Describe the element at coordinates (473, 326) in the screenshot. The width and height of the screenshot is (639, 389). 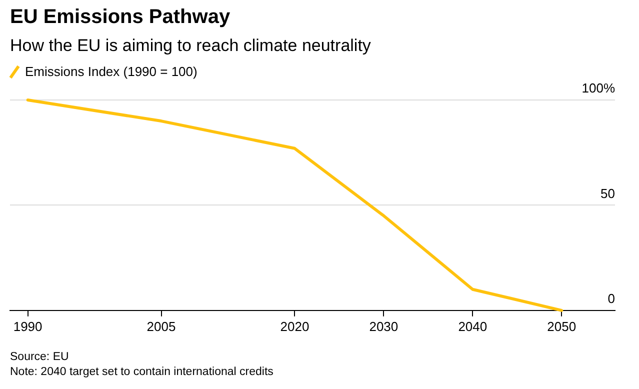
I see `x-tick-label: 2040` at that location.